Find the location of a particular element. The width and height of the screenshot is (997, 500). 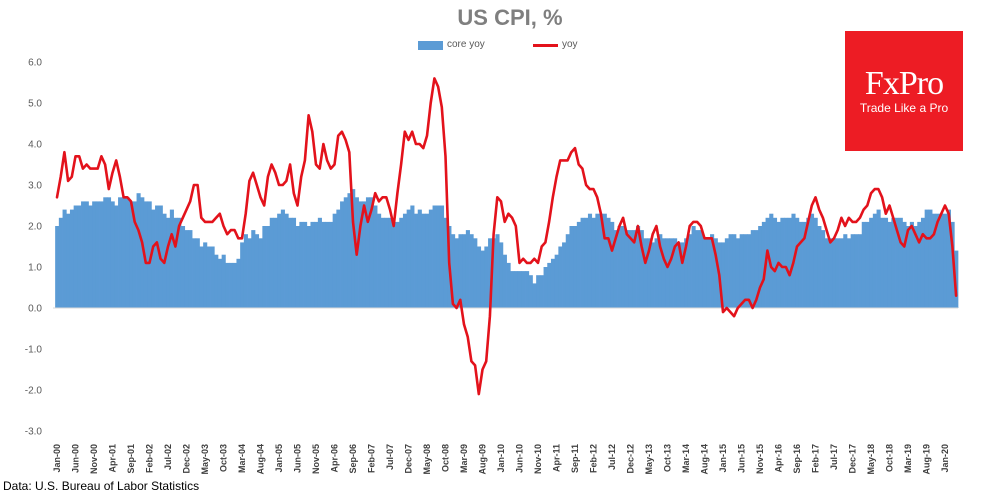

x-tick-label: Sep-06 is located at coordinates (353, 459).